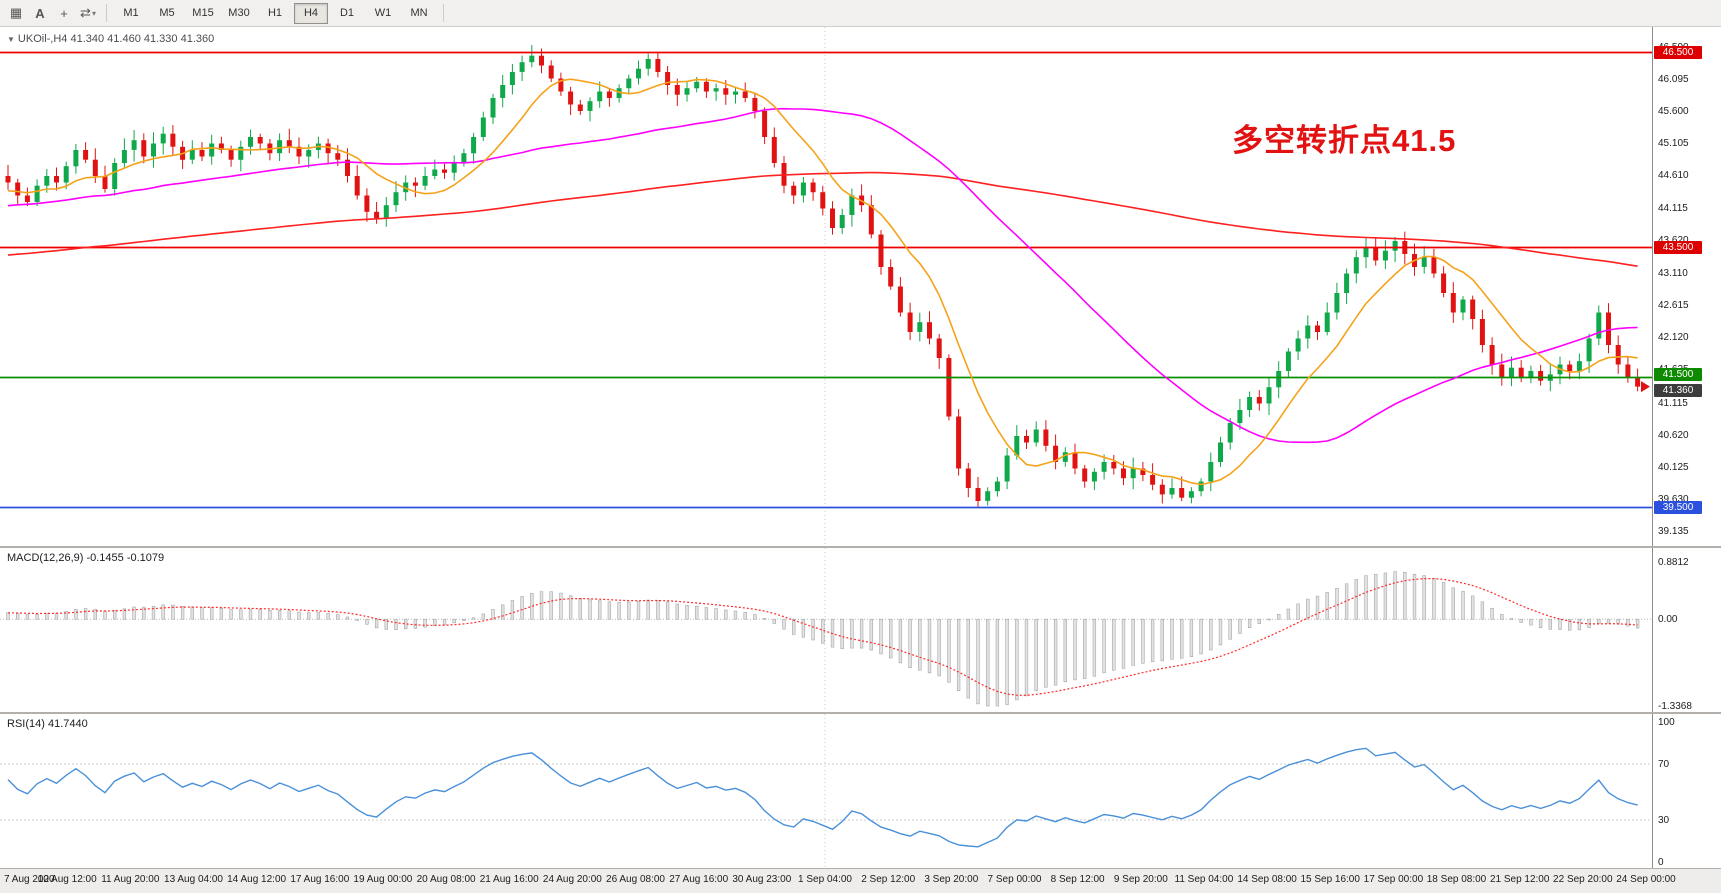 Image resolution: width=1721 pixels, height=893 pixels. What do you see at coordinates (1673, 111) in the screenshot?
I see `price-label: 45.600` at bounding box center [1673, 111].